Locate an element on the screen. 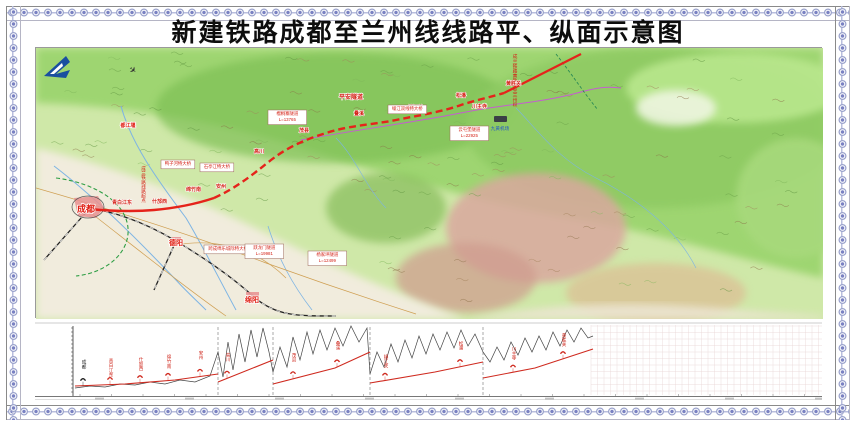  profile-station-label: 茂县 is located at coordinates (294, 358).